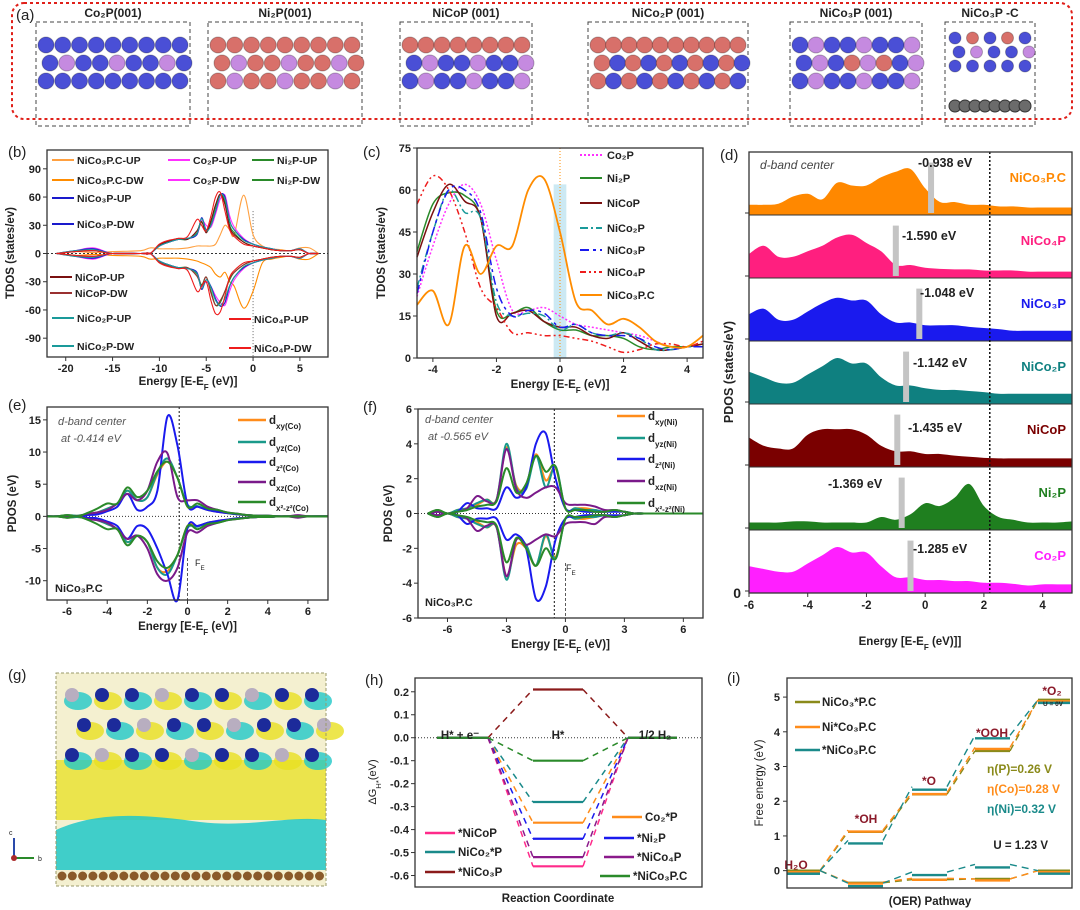 Image resolution: width=1080 pixels, height=910 pixels. Describe the element at coordinates (866, 819) in the screenshot. I see `state-label: *OH` at that location.